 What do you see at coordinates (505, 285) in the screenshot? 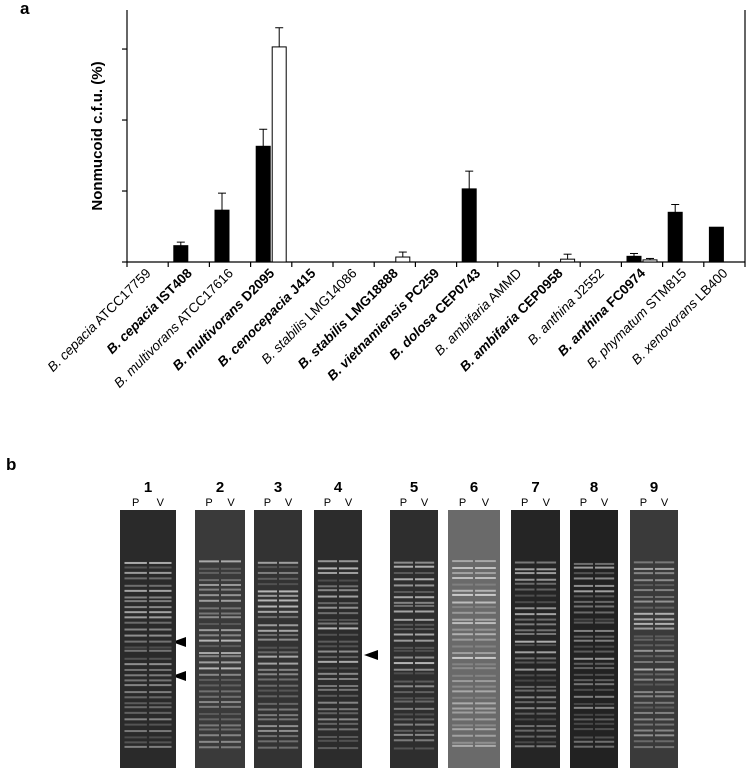
I see `strain-name: AMMD` at bounding box center [505, 285].